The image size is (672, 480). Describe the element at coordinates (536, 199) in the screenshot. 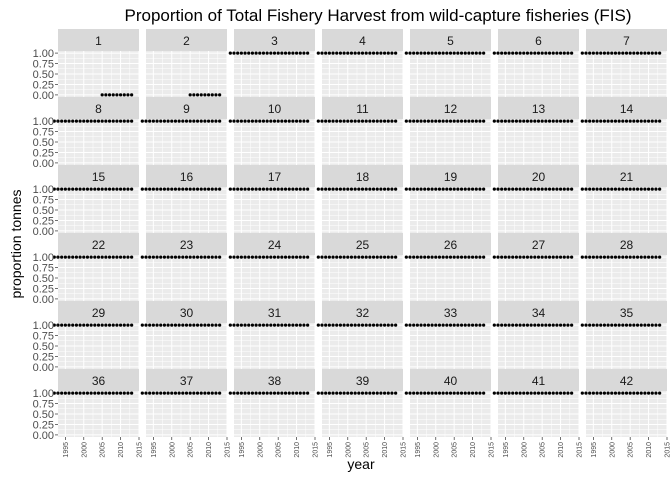

I see `facet-panel-20: 20` at that location.